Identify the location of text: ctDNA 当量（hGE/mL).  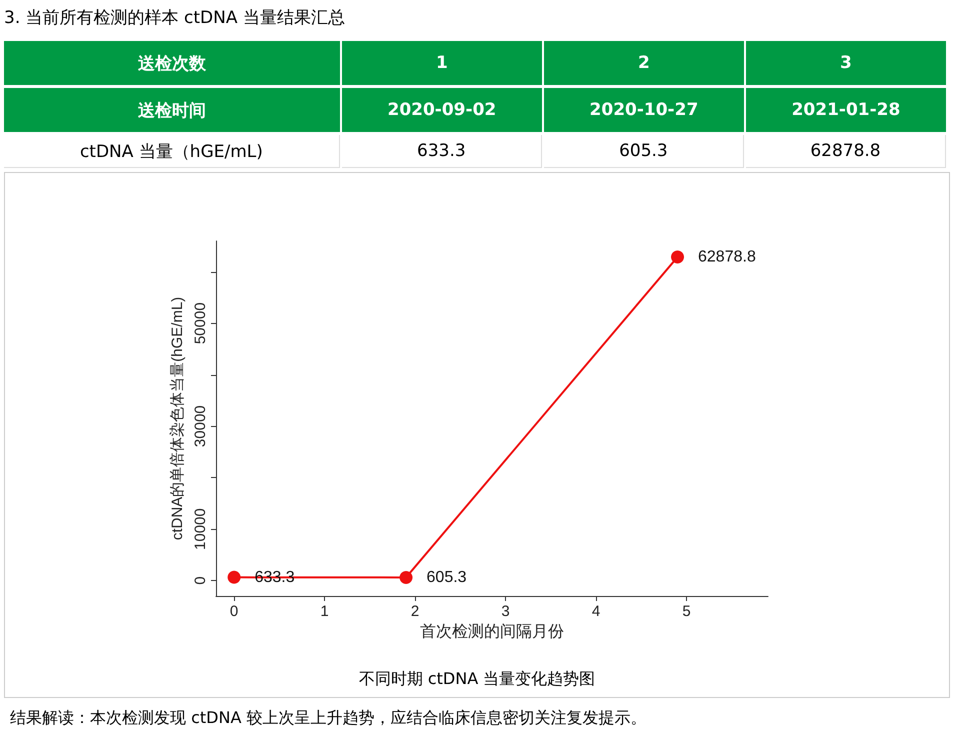
(172, 151).